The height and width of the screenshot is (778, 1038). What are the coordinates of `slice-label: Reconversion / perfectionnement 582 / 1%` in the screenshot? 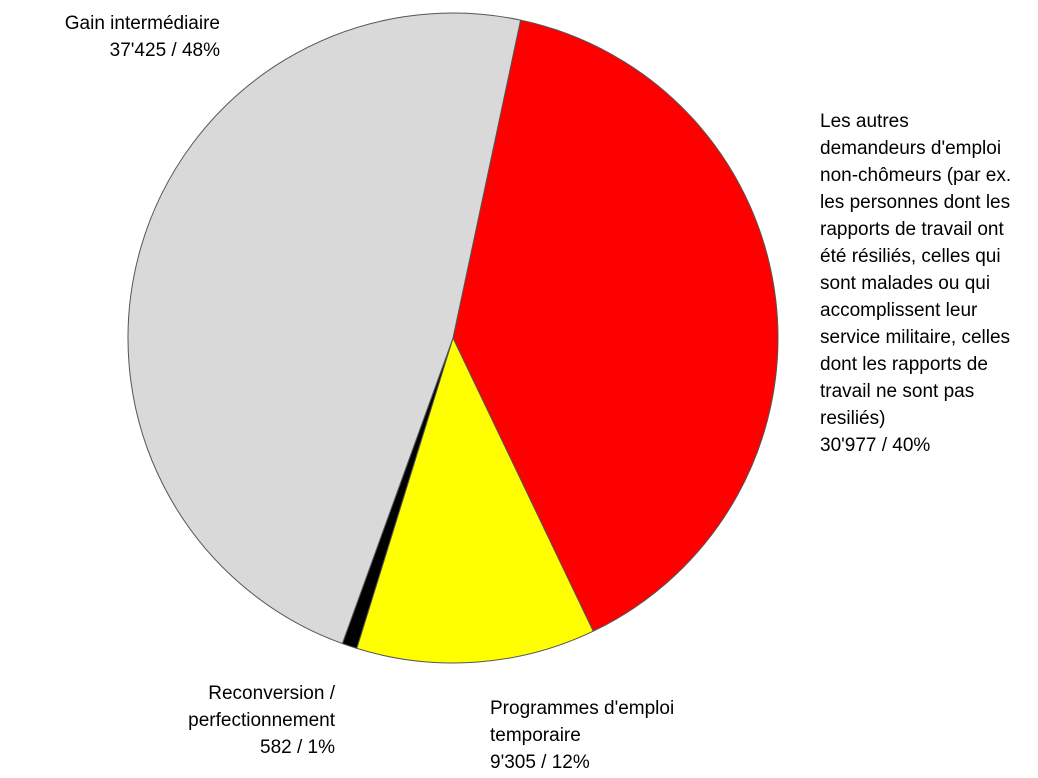 It's located at (227, 720).